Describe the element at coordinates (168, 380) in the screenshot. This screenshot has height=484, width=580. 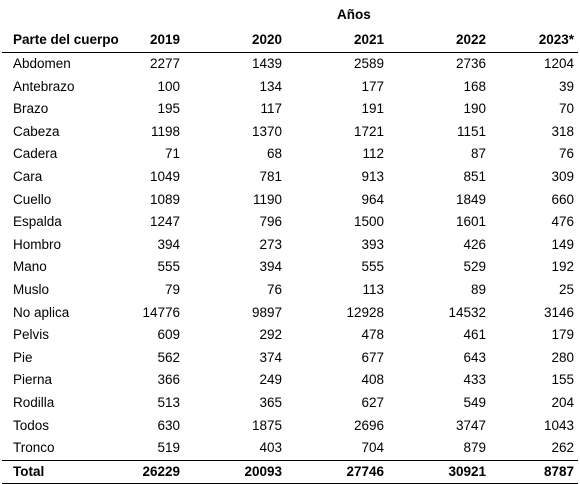
I see `table-cell: 366` at that location.